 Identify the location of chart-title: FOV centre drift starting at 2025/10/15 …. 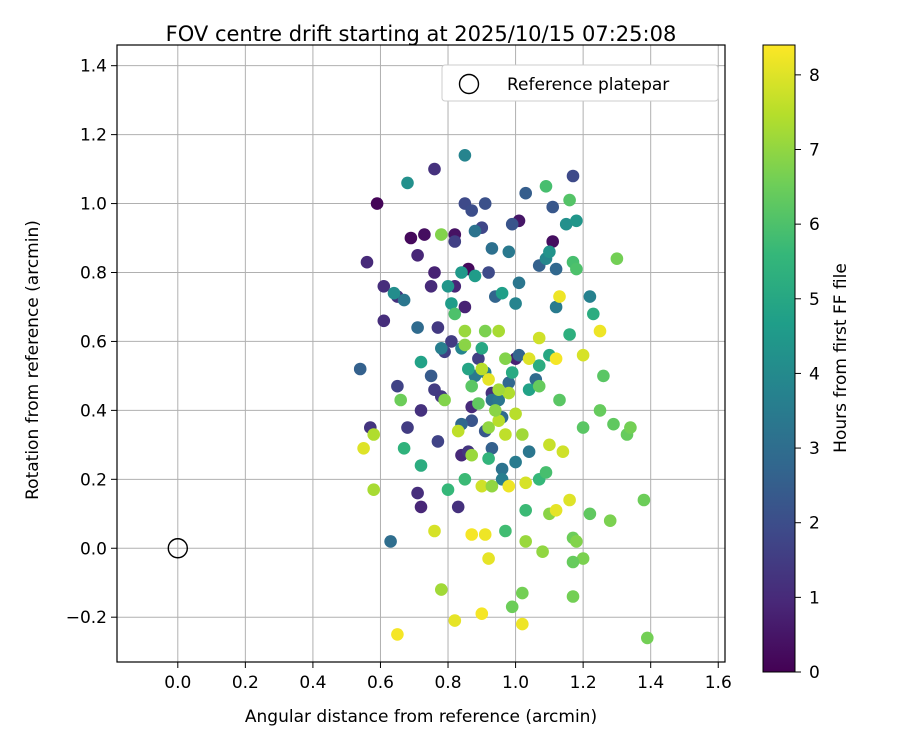
(421, 34).